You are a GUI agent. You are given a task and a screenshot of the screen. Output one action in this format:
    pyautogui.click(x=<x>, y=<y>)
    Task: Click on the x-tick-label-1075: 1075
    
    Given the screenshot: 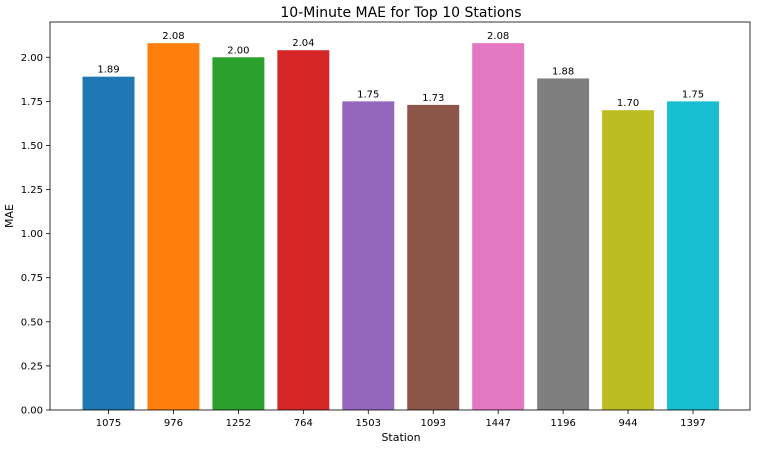 What is the action you would take?
    pyautogui.click(x=108, y=423)
    